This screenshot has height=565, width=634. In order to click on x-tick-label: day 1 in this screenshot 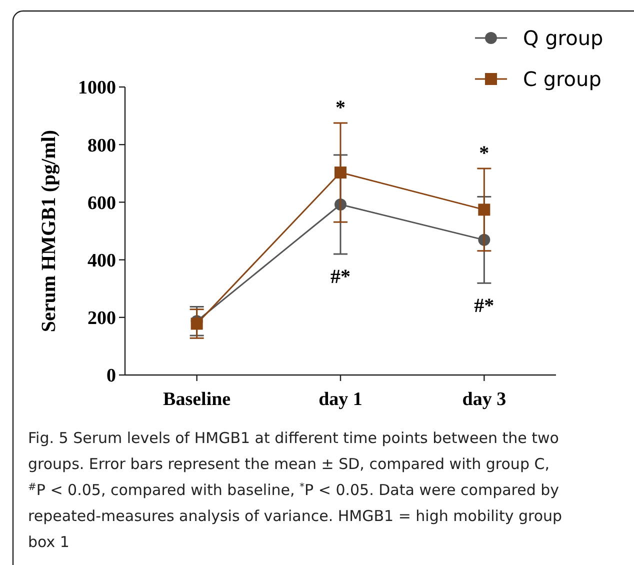, I will do `click(340, 399)`.